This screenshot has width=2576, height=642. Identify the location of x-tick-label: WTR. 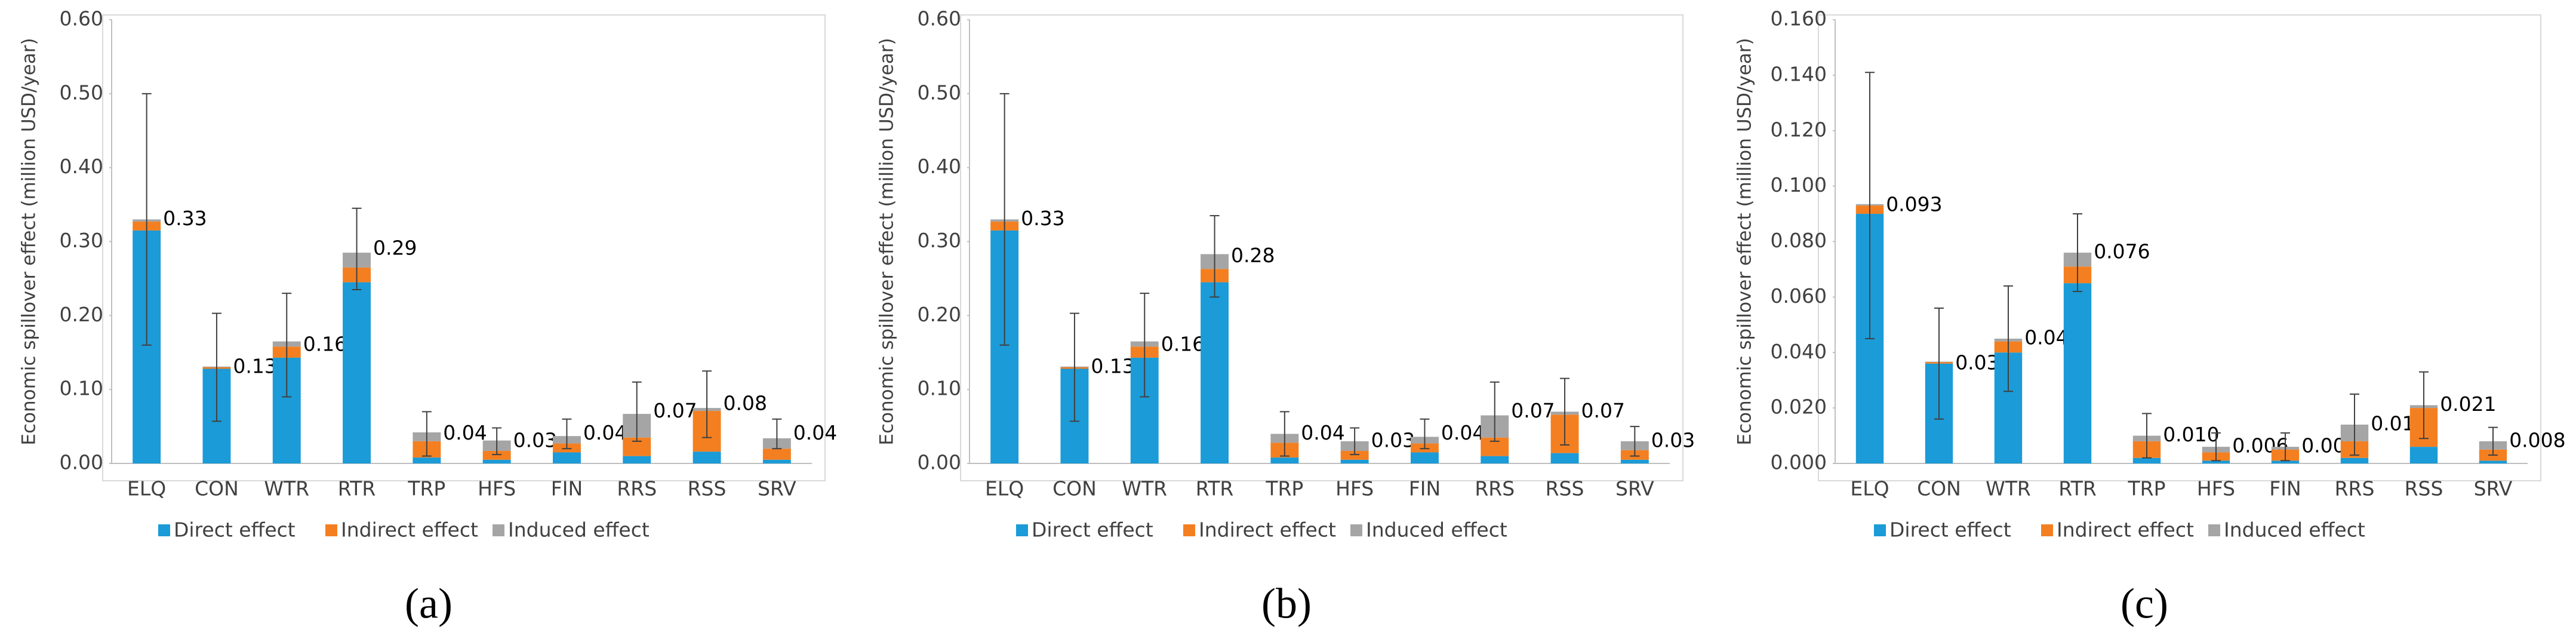
(1144, 489).